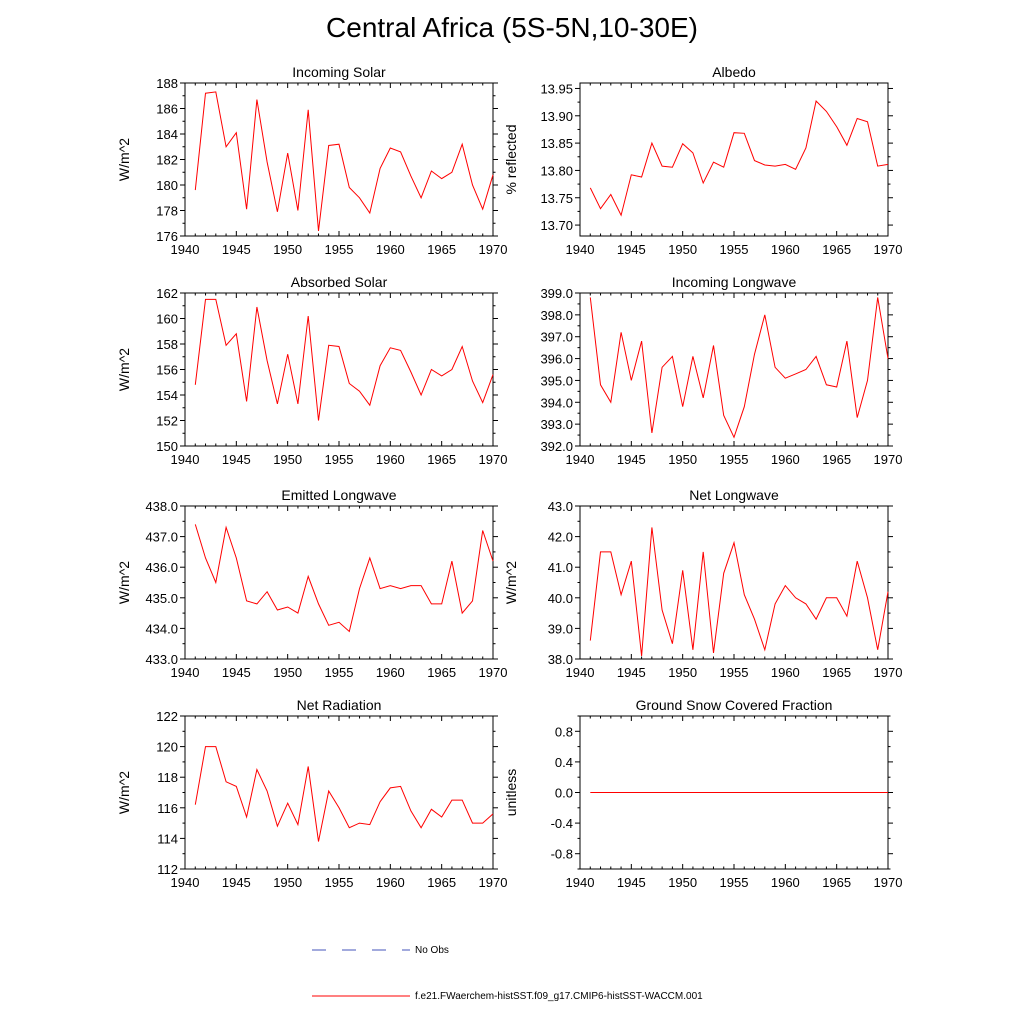 The width and height of the screenshot is (1024, 1024). What do you see at coordinates (562, 823) in the screenshot?
I see `y-tick-label: -0.4` at bounding box center [562, 823].